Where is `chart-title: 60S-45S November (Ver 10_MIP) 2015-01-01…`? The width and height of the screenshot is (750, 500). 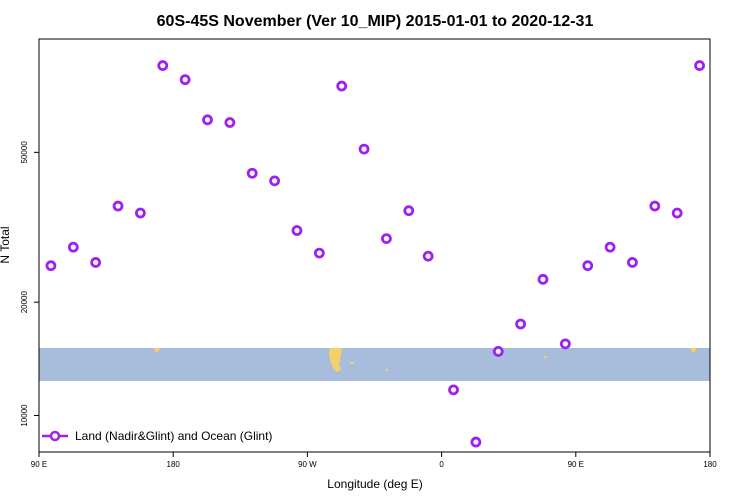 chart-title: 60S-45S November (Ver 10_MIP) 2015-01-01… is located at coordinates (375, 21).